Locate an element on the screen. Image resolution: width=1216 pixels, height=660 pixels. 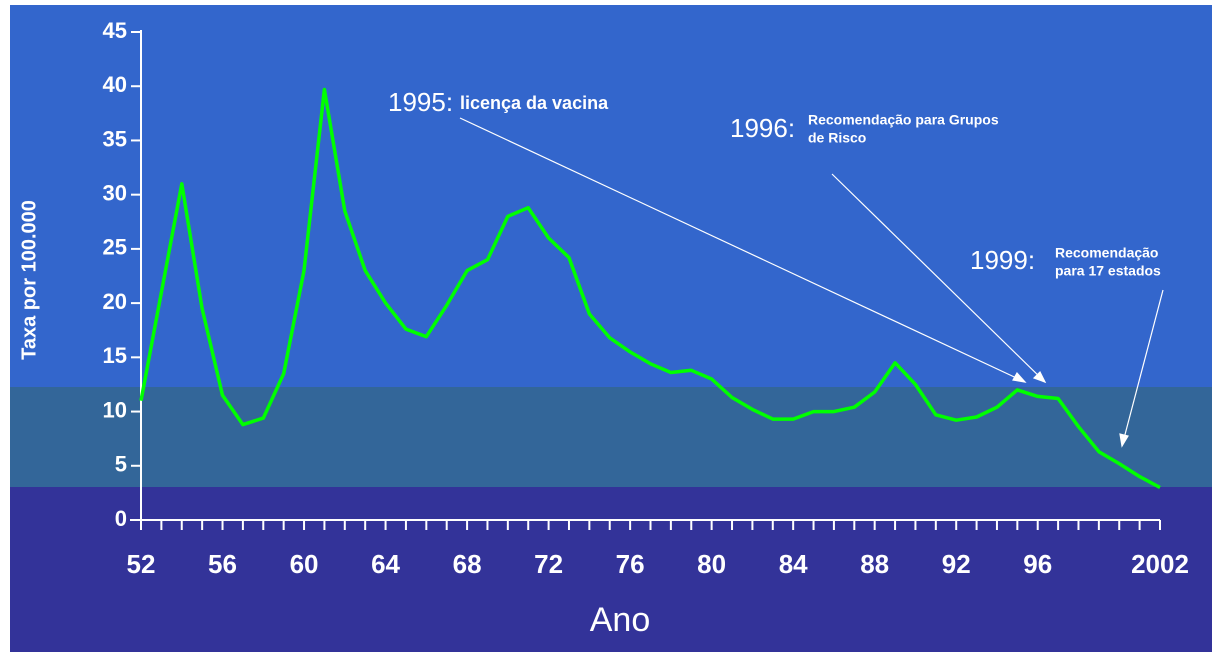
y-tick-label: 35 is located at coordinates (115, 138).